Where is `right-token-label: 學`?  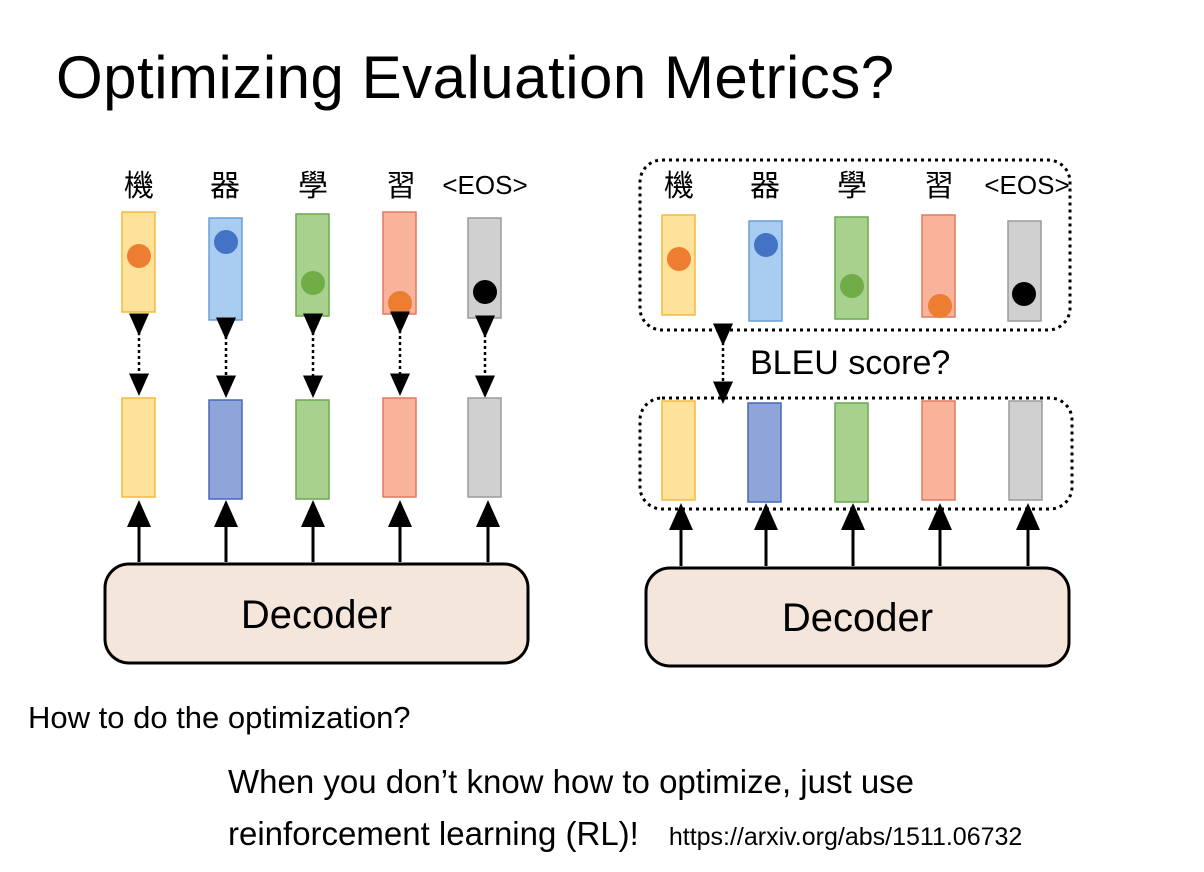 right-token-label: 學 is located at coordinates (852, 186).